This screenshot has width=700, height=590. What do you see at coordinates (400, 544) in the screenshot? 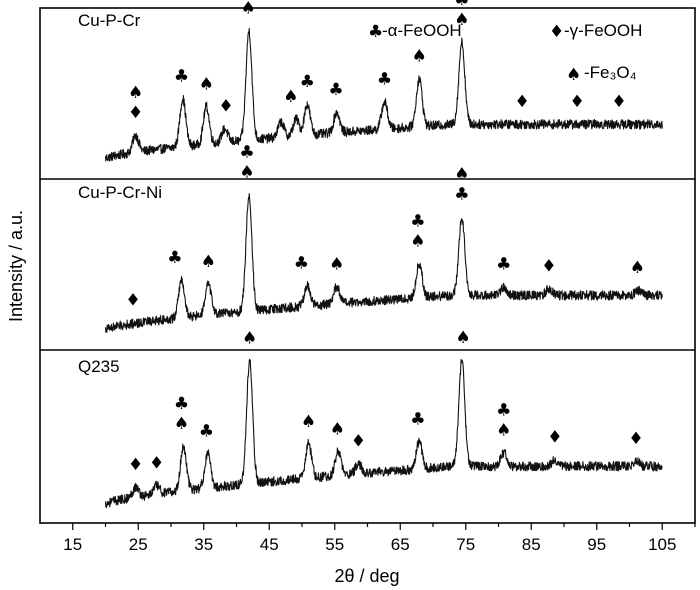
I see `x-tick-label: 65` at bounding box center [400, 544].